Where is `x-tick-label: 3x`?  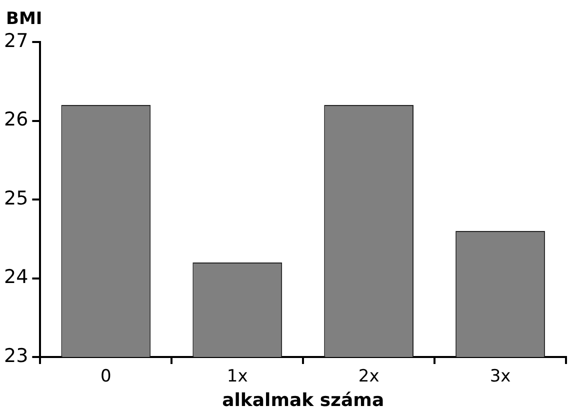
x-tick-label: 3x is located at coordinates (500, 376).